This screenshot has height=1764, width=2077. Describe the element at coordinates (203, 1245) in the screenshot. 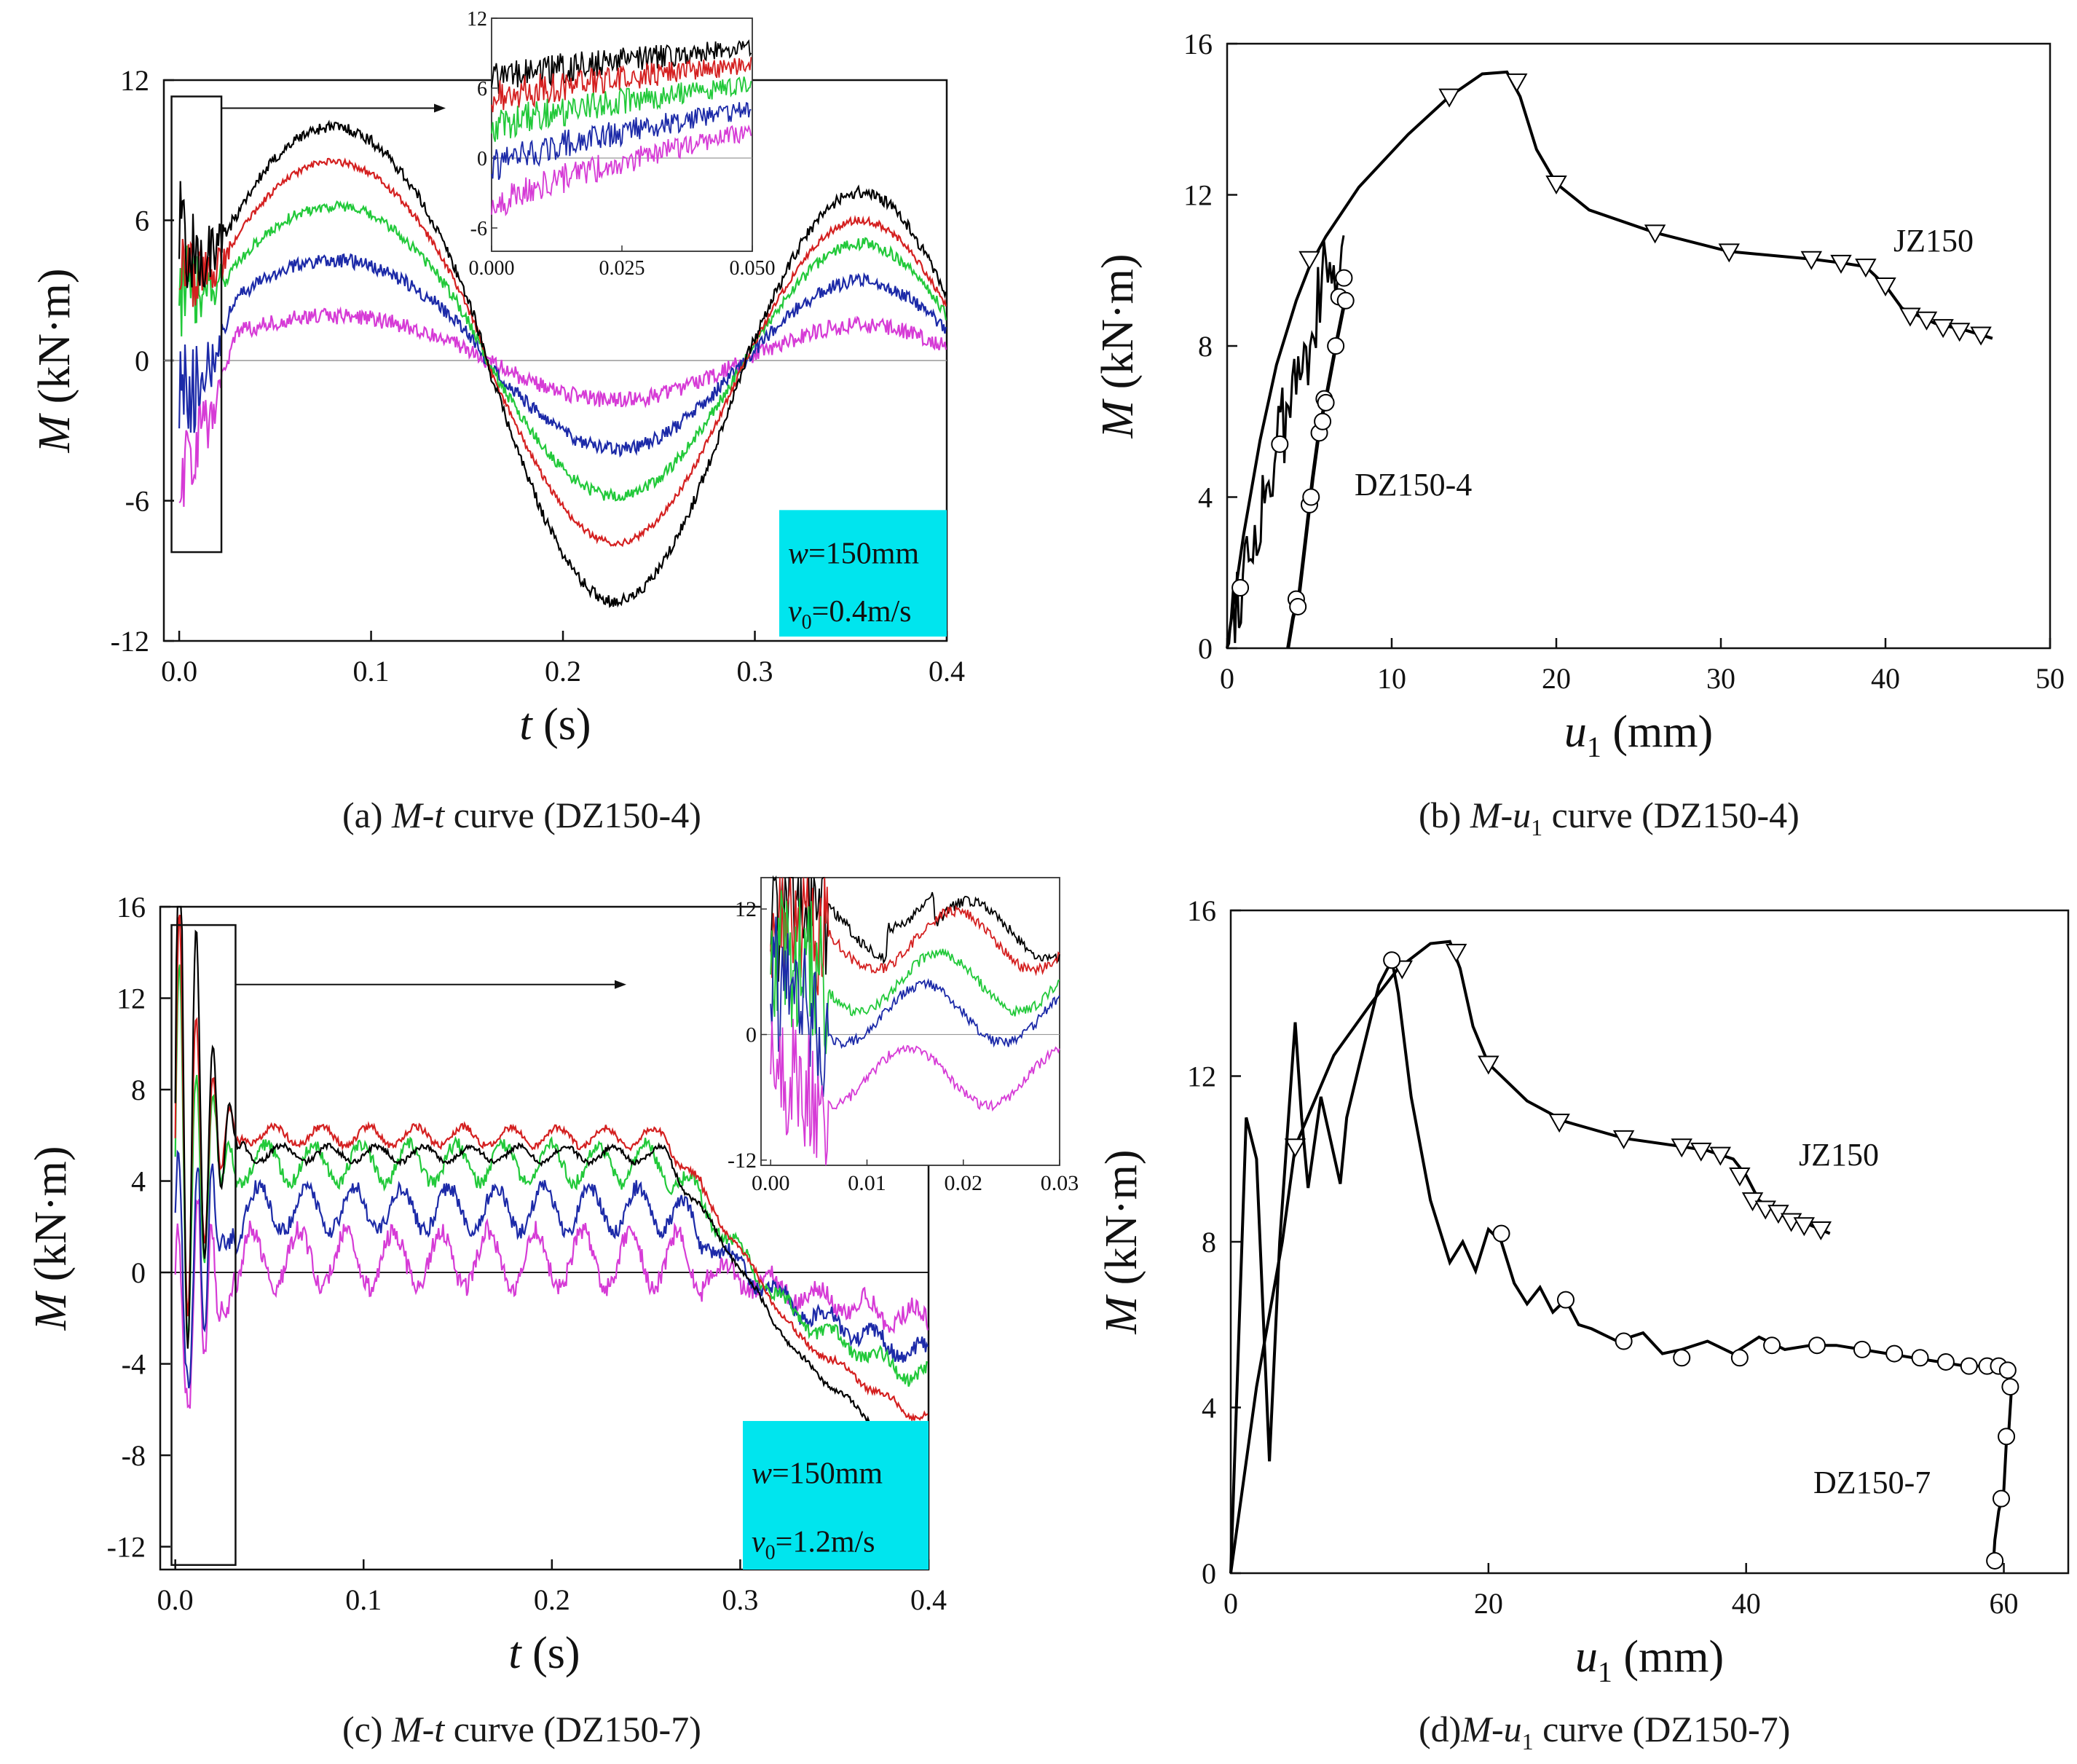

I see `zoom-box` at that location.